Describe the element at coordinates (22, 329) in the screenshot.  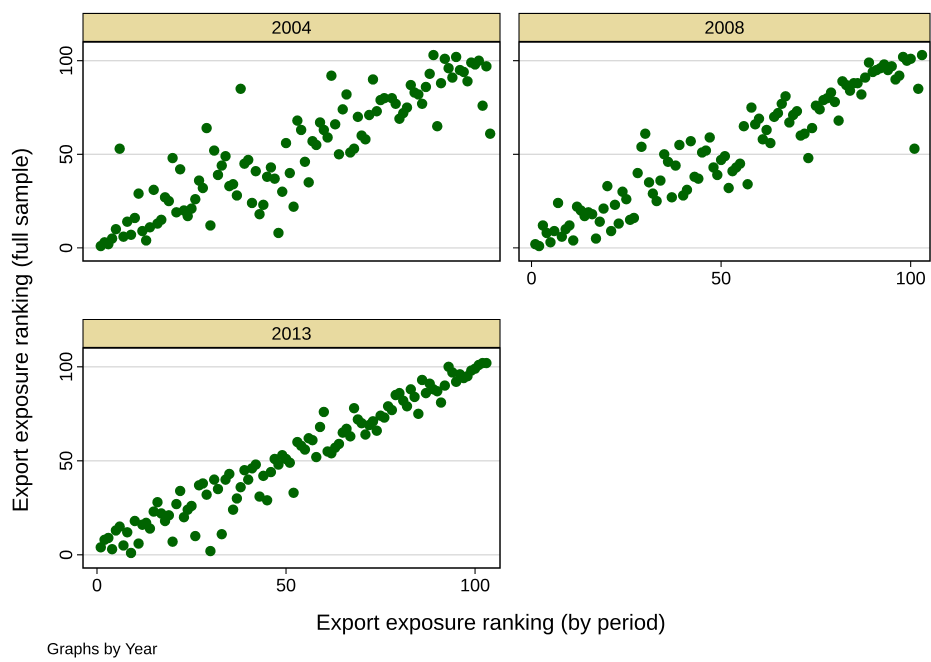
I see `y-axis-title: Export exposure ranking (full sample)` at that location.